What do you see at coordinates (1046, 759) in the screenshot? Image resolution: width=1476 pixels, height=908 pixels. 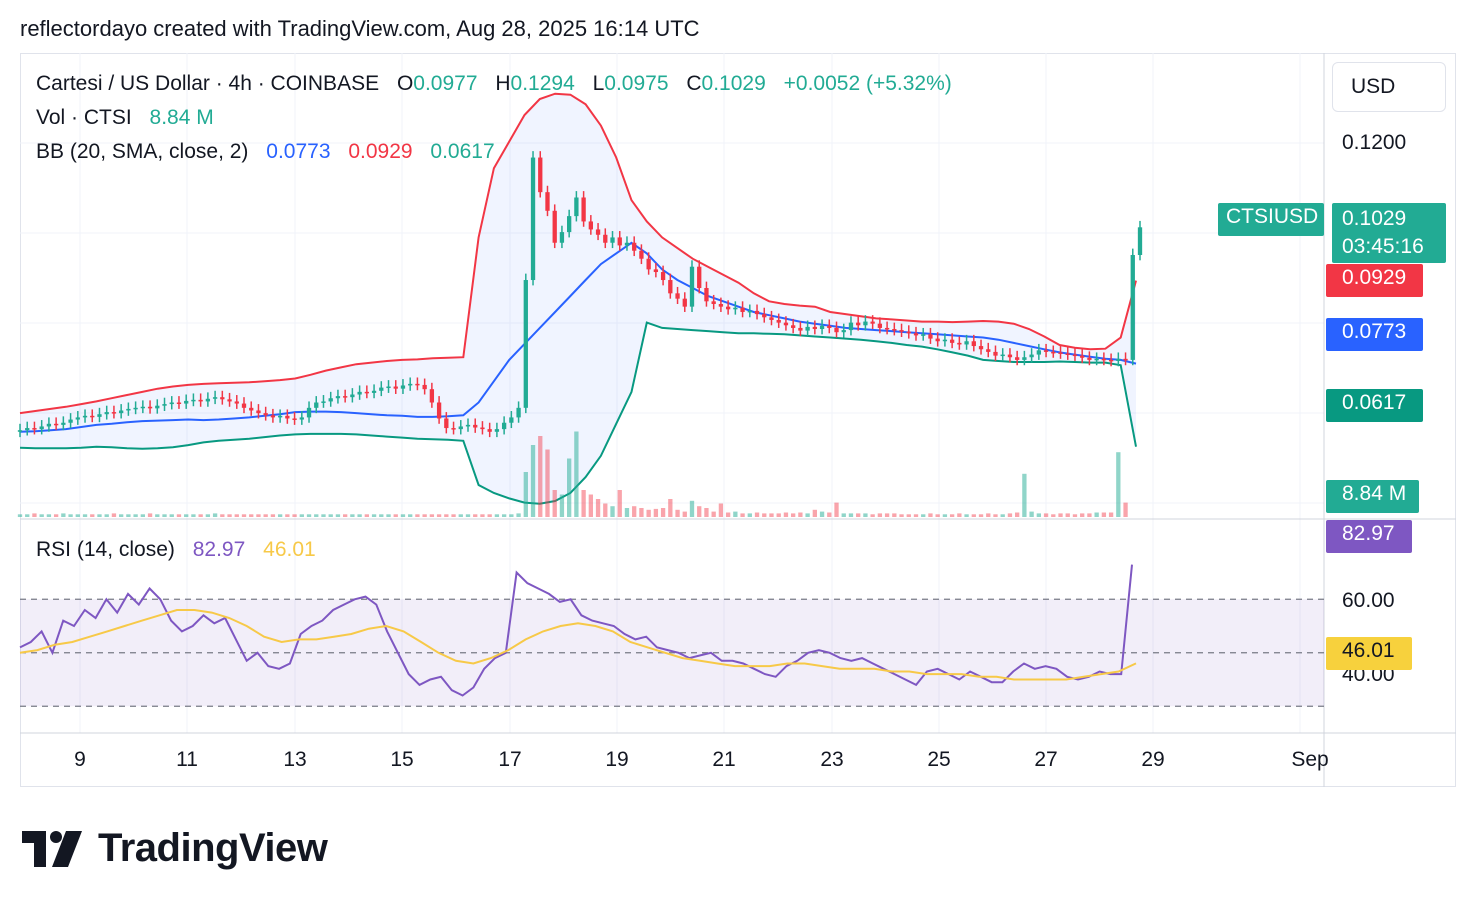 I see `time-axis-tick: 27` at bounding box center [1046, 759].